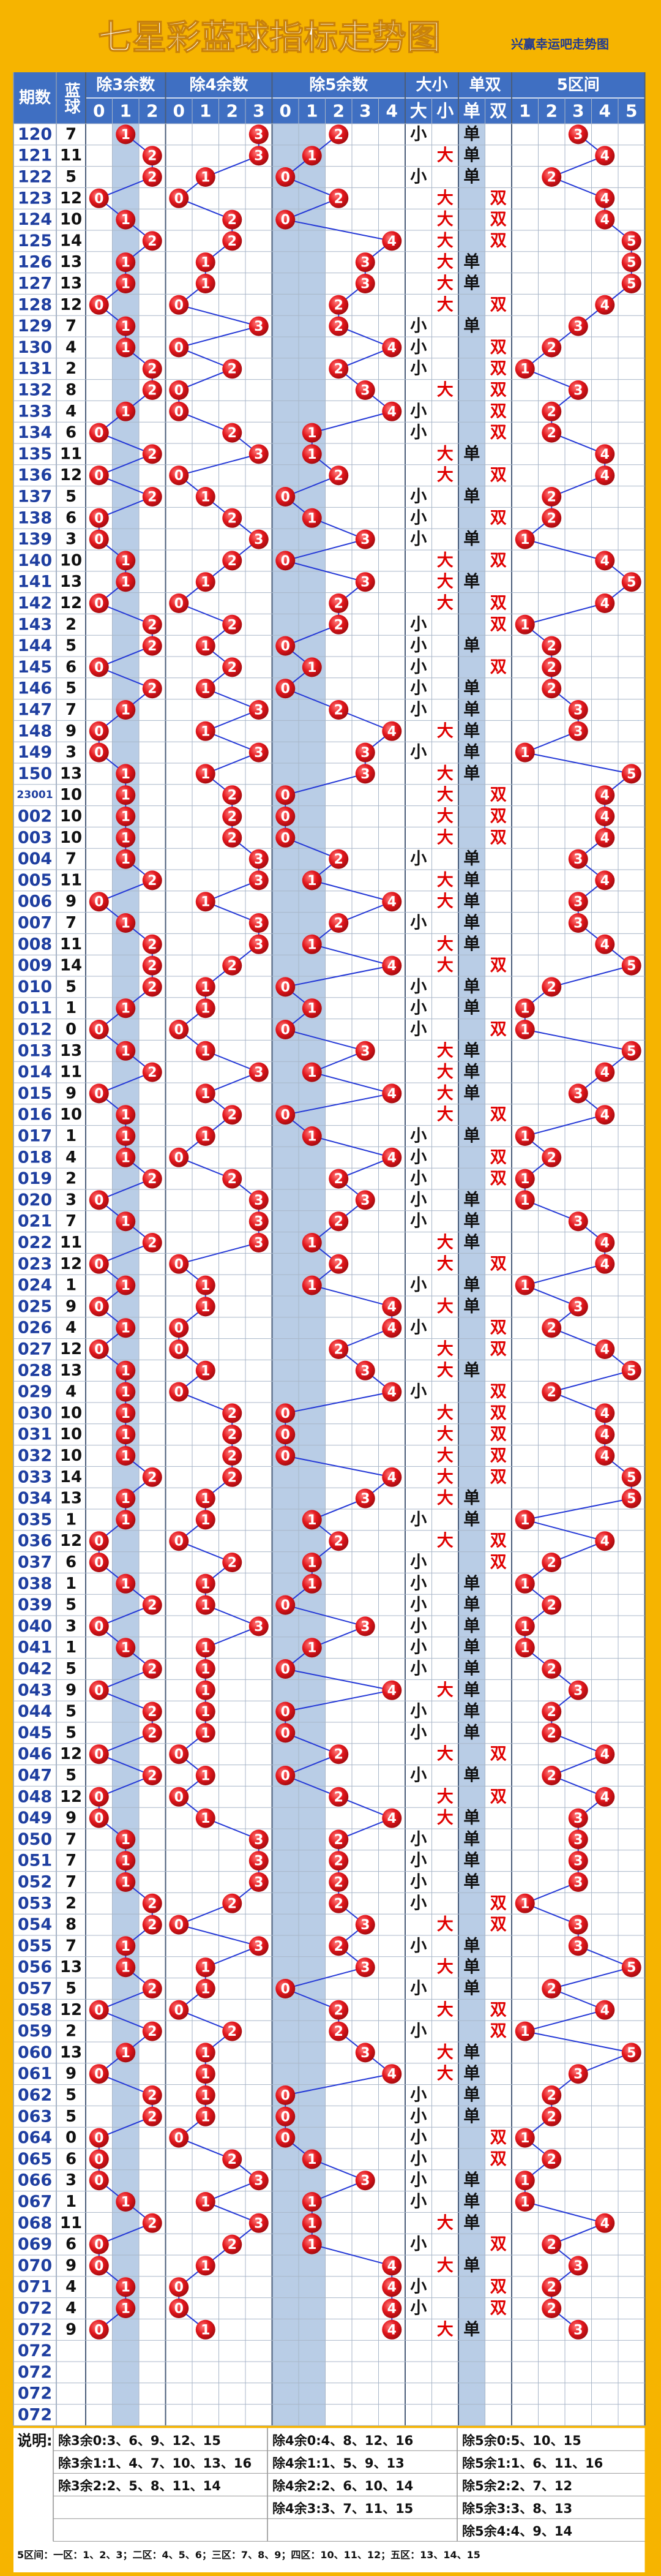 Image resolution: width=661 pixels, height=2576 pixels. I want to click on sub-header: 小, so click(445, 111).